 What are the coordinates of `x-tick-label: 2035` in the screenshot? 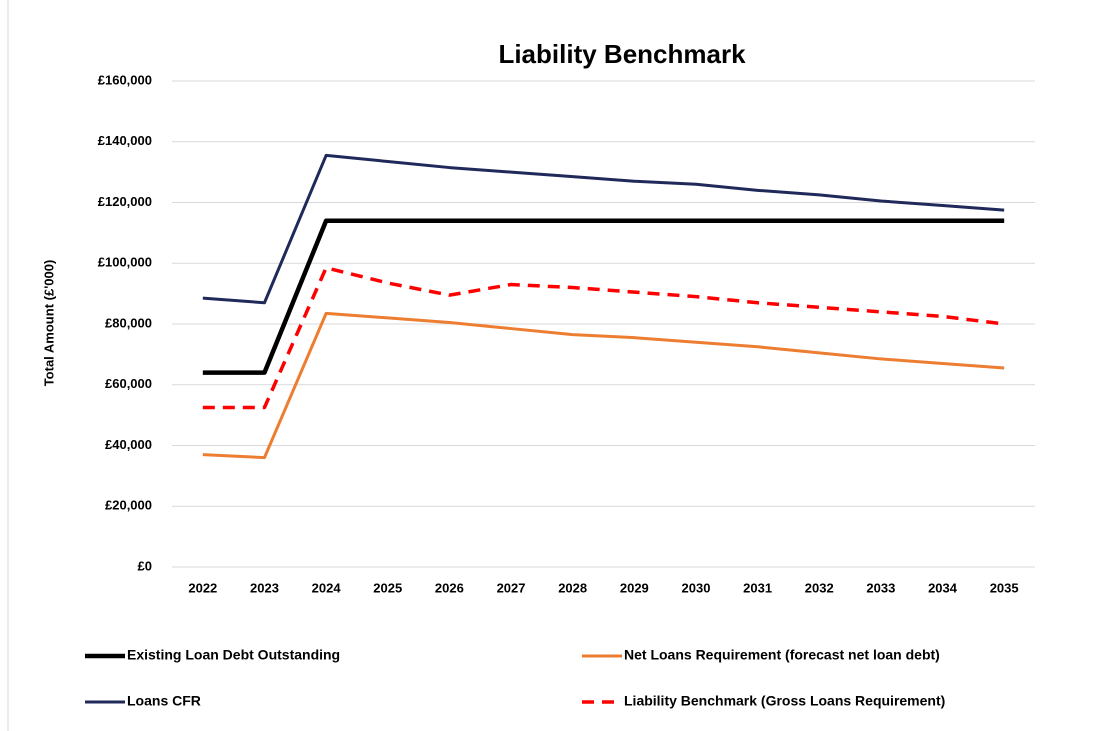 It's located at (1004, 587).